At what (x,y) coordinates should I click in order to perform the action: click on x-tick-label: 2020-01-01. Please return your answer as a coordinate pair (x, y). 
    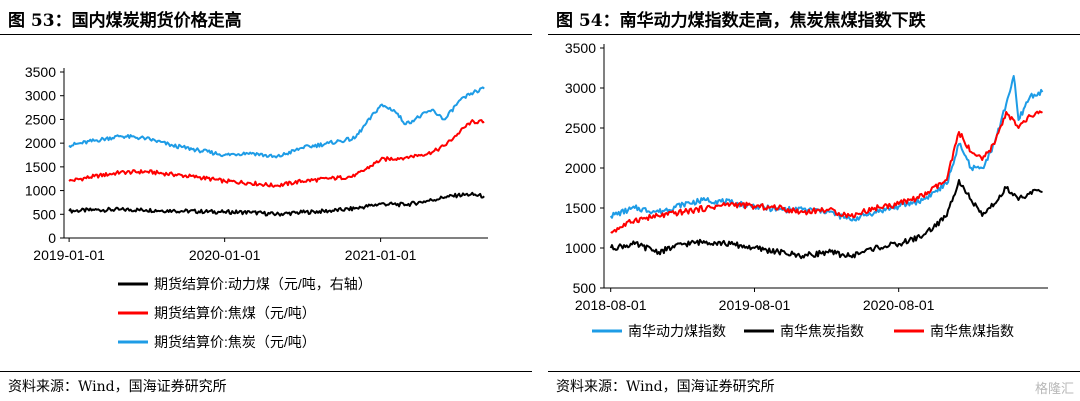
    Looking at the image, I should click on (225, 255).